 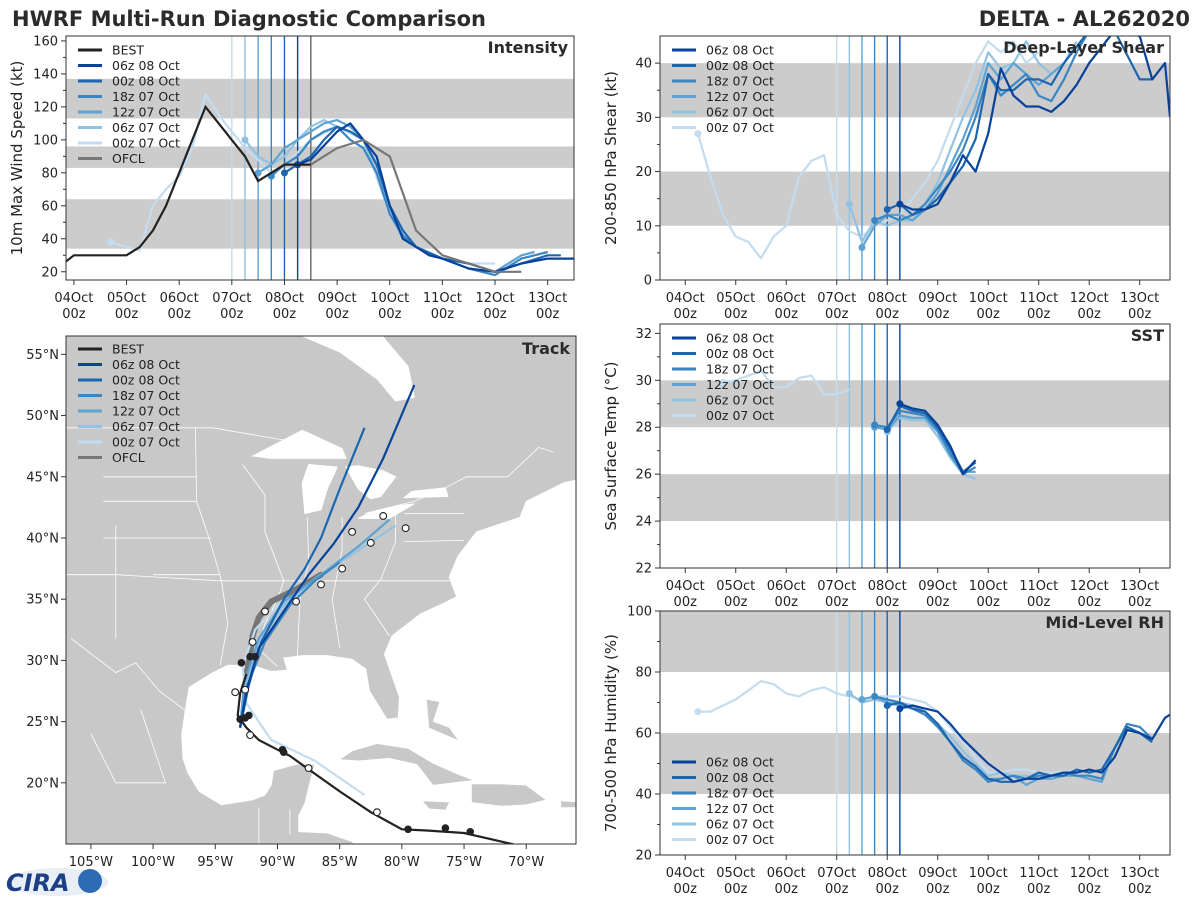 I want to click on shear-series-06z-08-oct, so click(x=1034, y=123).